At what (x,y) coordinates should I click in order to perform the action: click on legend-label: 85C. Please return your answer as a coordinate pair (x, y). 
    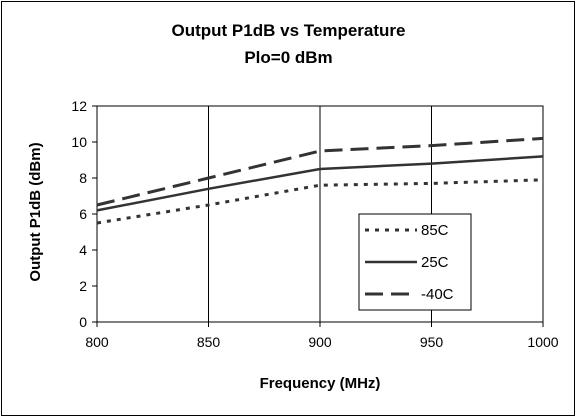
    Looking at the image, I should click on (435, 230).